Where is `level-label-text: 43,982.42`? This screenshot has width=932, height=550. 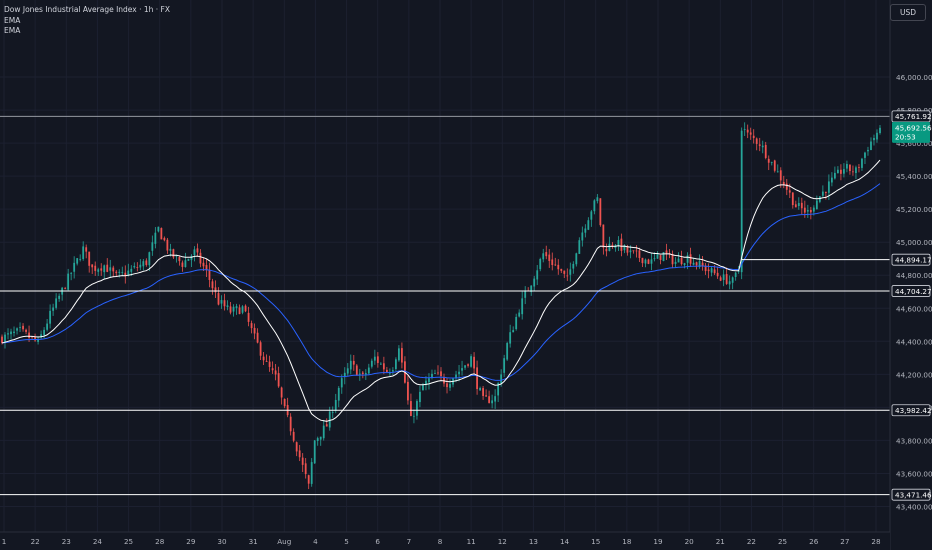
level-label-text: 43,982.42 is located at coordinates (913, 410).